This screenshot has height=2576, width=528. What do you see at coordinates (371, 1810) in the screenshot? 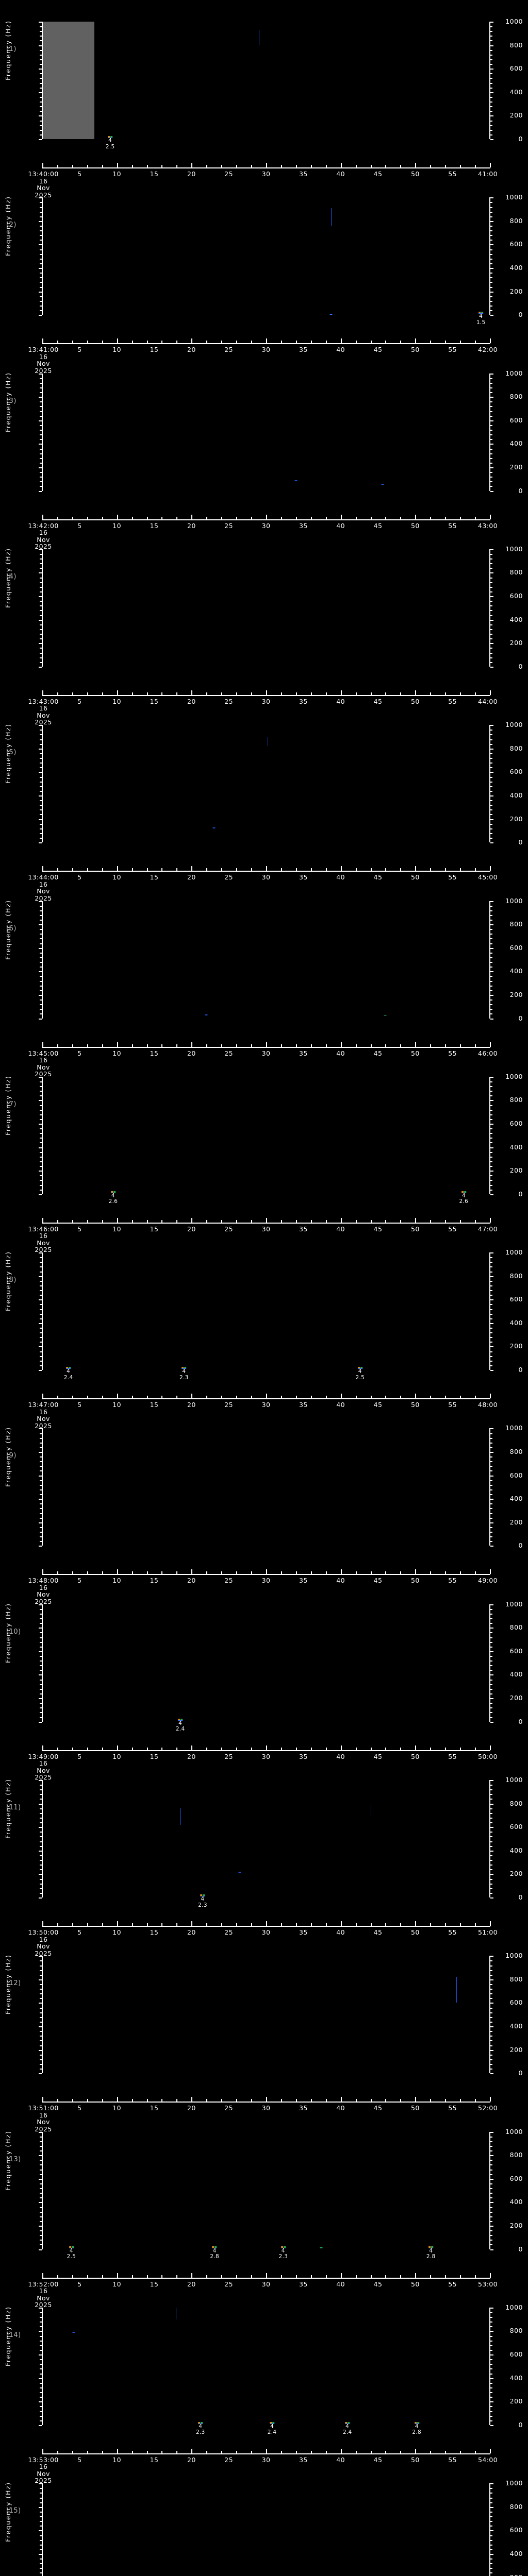
I see `spectral-trace` at bounding box center [371, 1810].